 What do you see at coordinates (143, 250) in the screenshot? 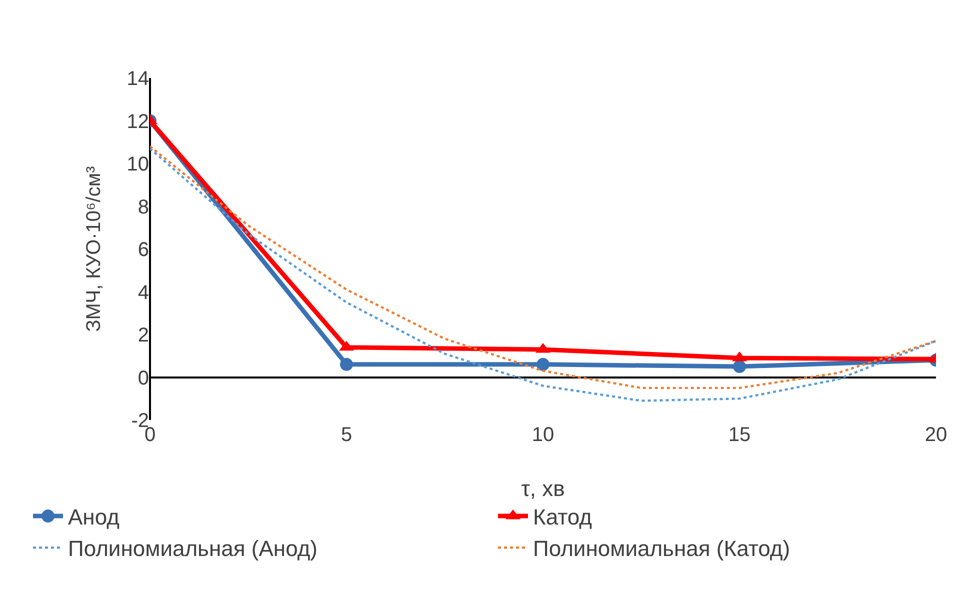
I see `y-tick-label: 6` at bounding box center [143, 250].